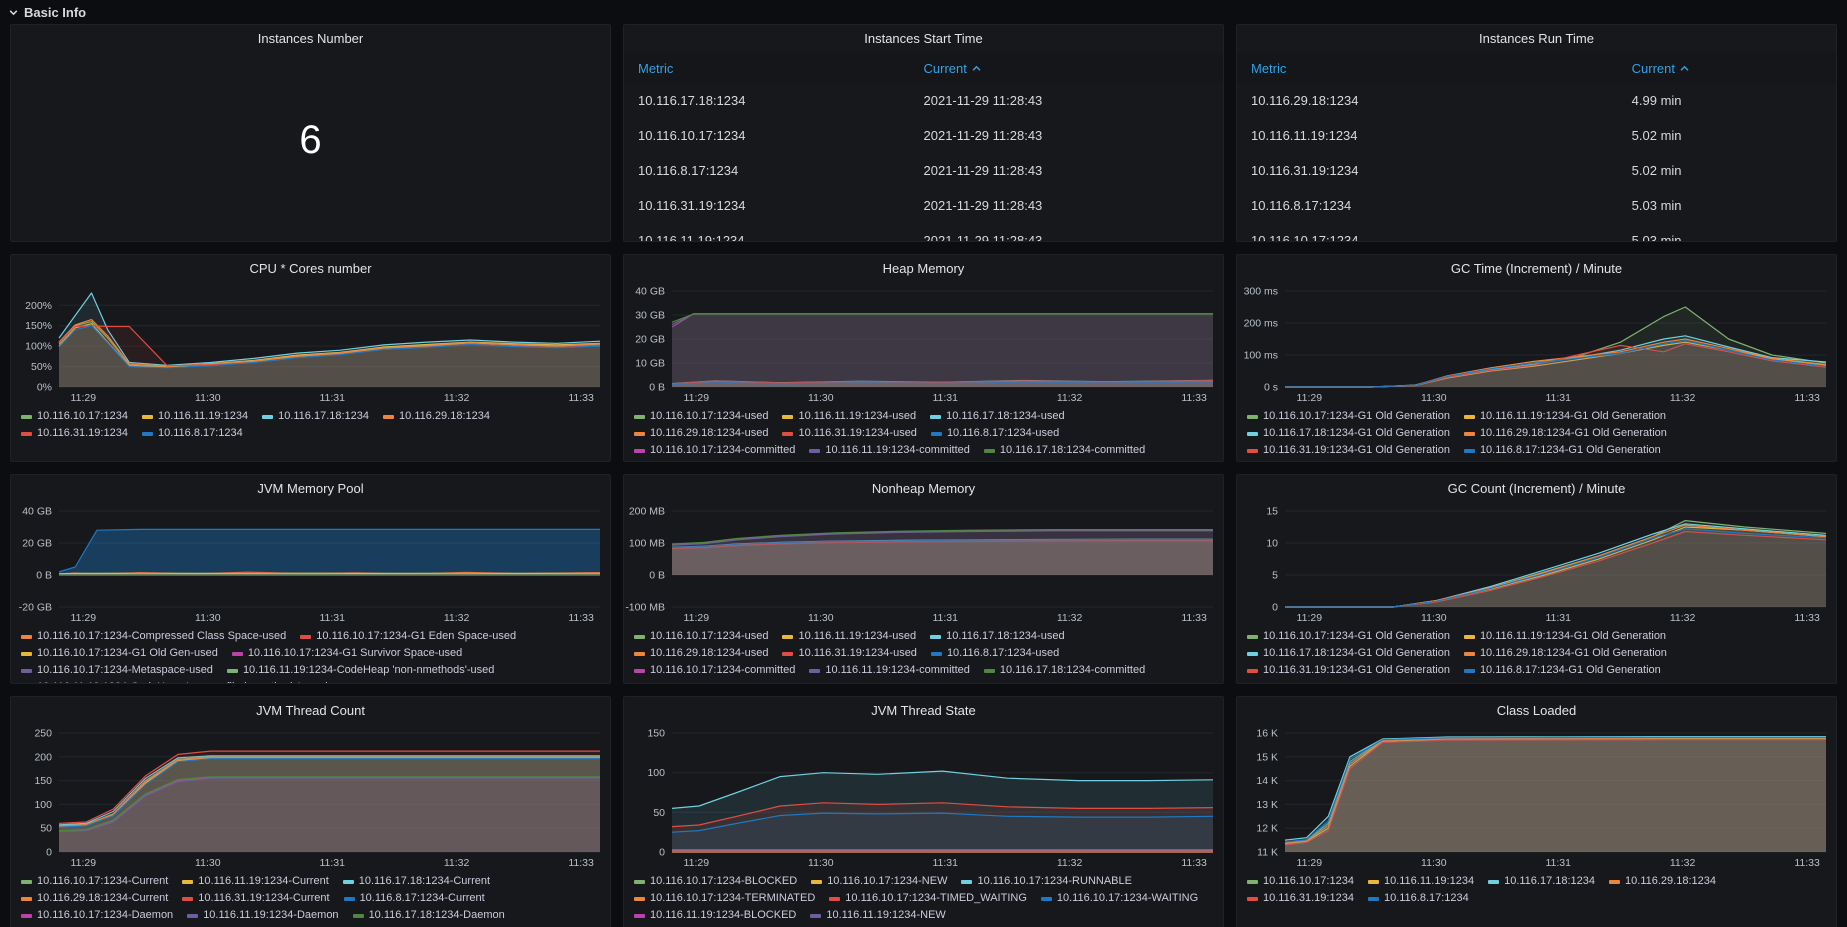 The height and width of the screenshot is (927, 1847). I want to click on panel-title: JVM Thread Count, so click(310, 710).